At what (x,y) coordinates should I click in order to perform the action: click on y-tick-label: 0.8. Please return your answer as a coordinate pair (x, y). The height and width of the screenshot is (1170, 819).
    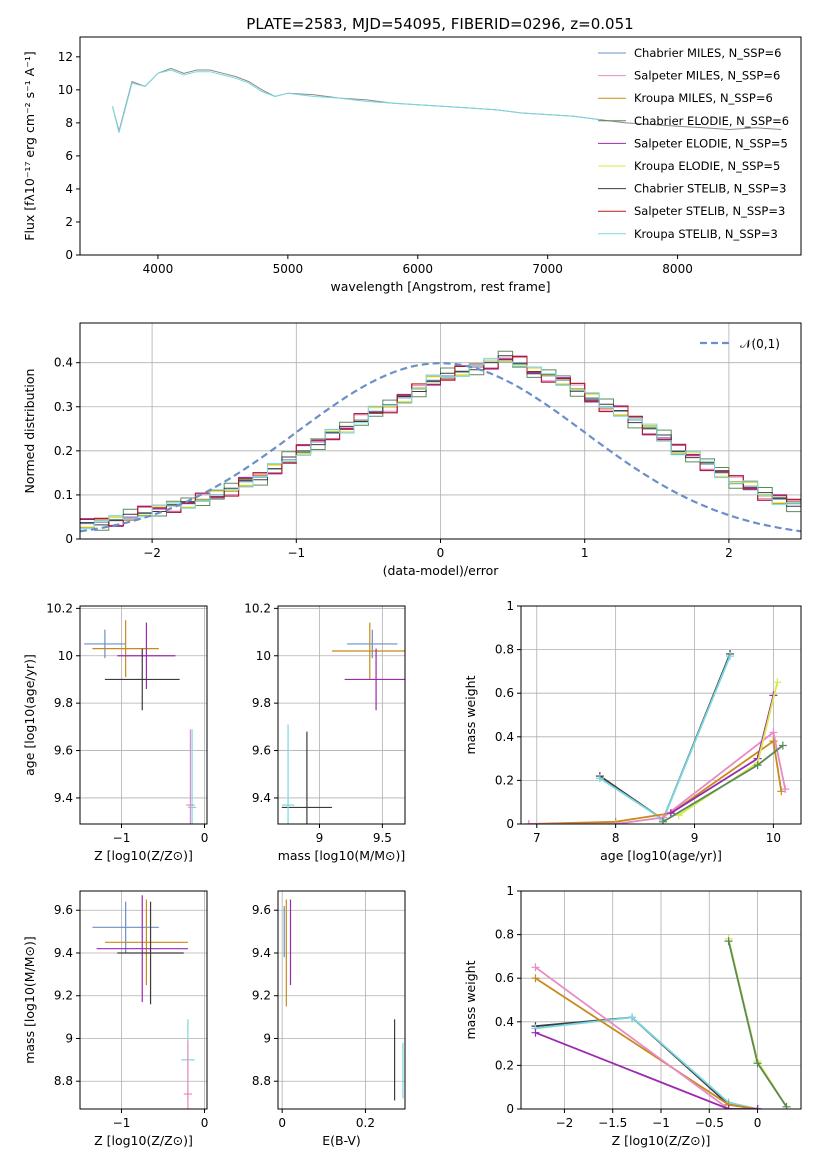
    Looking at the image, I should click on (504, 935).